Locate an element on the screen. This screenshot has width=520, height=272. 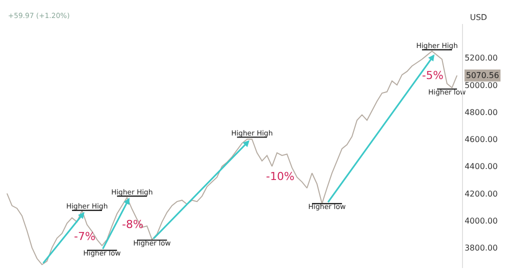
annotation: -5% is located at coordinates (433, 75).